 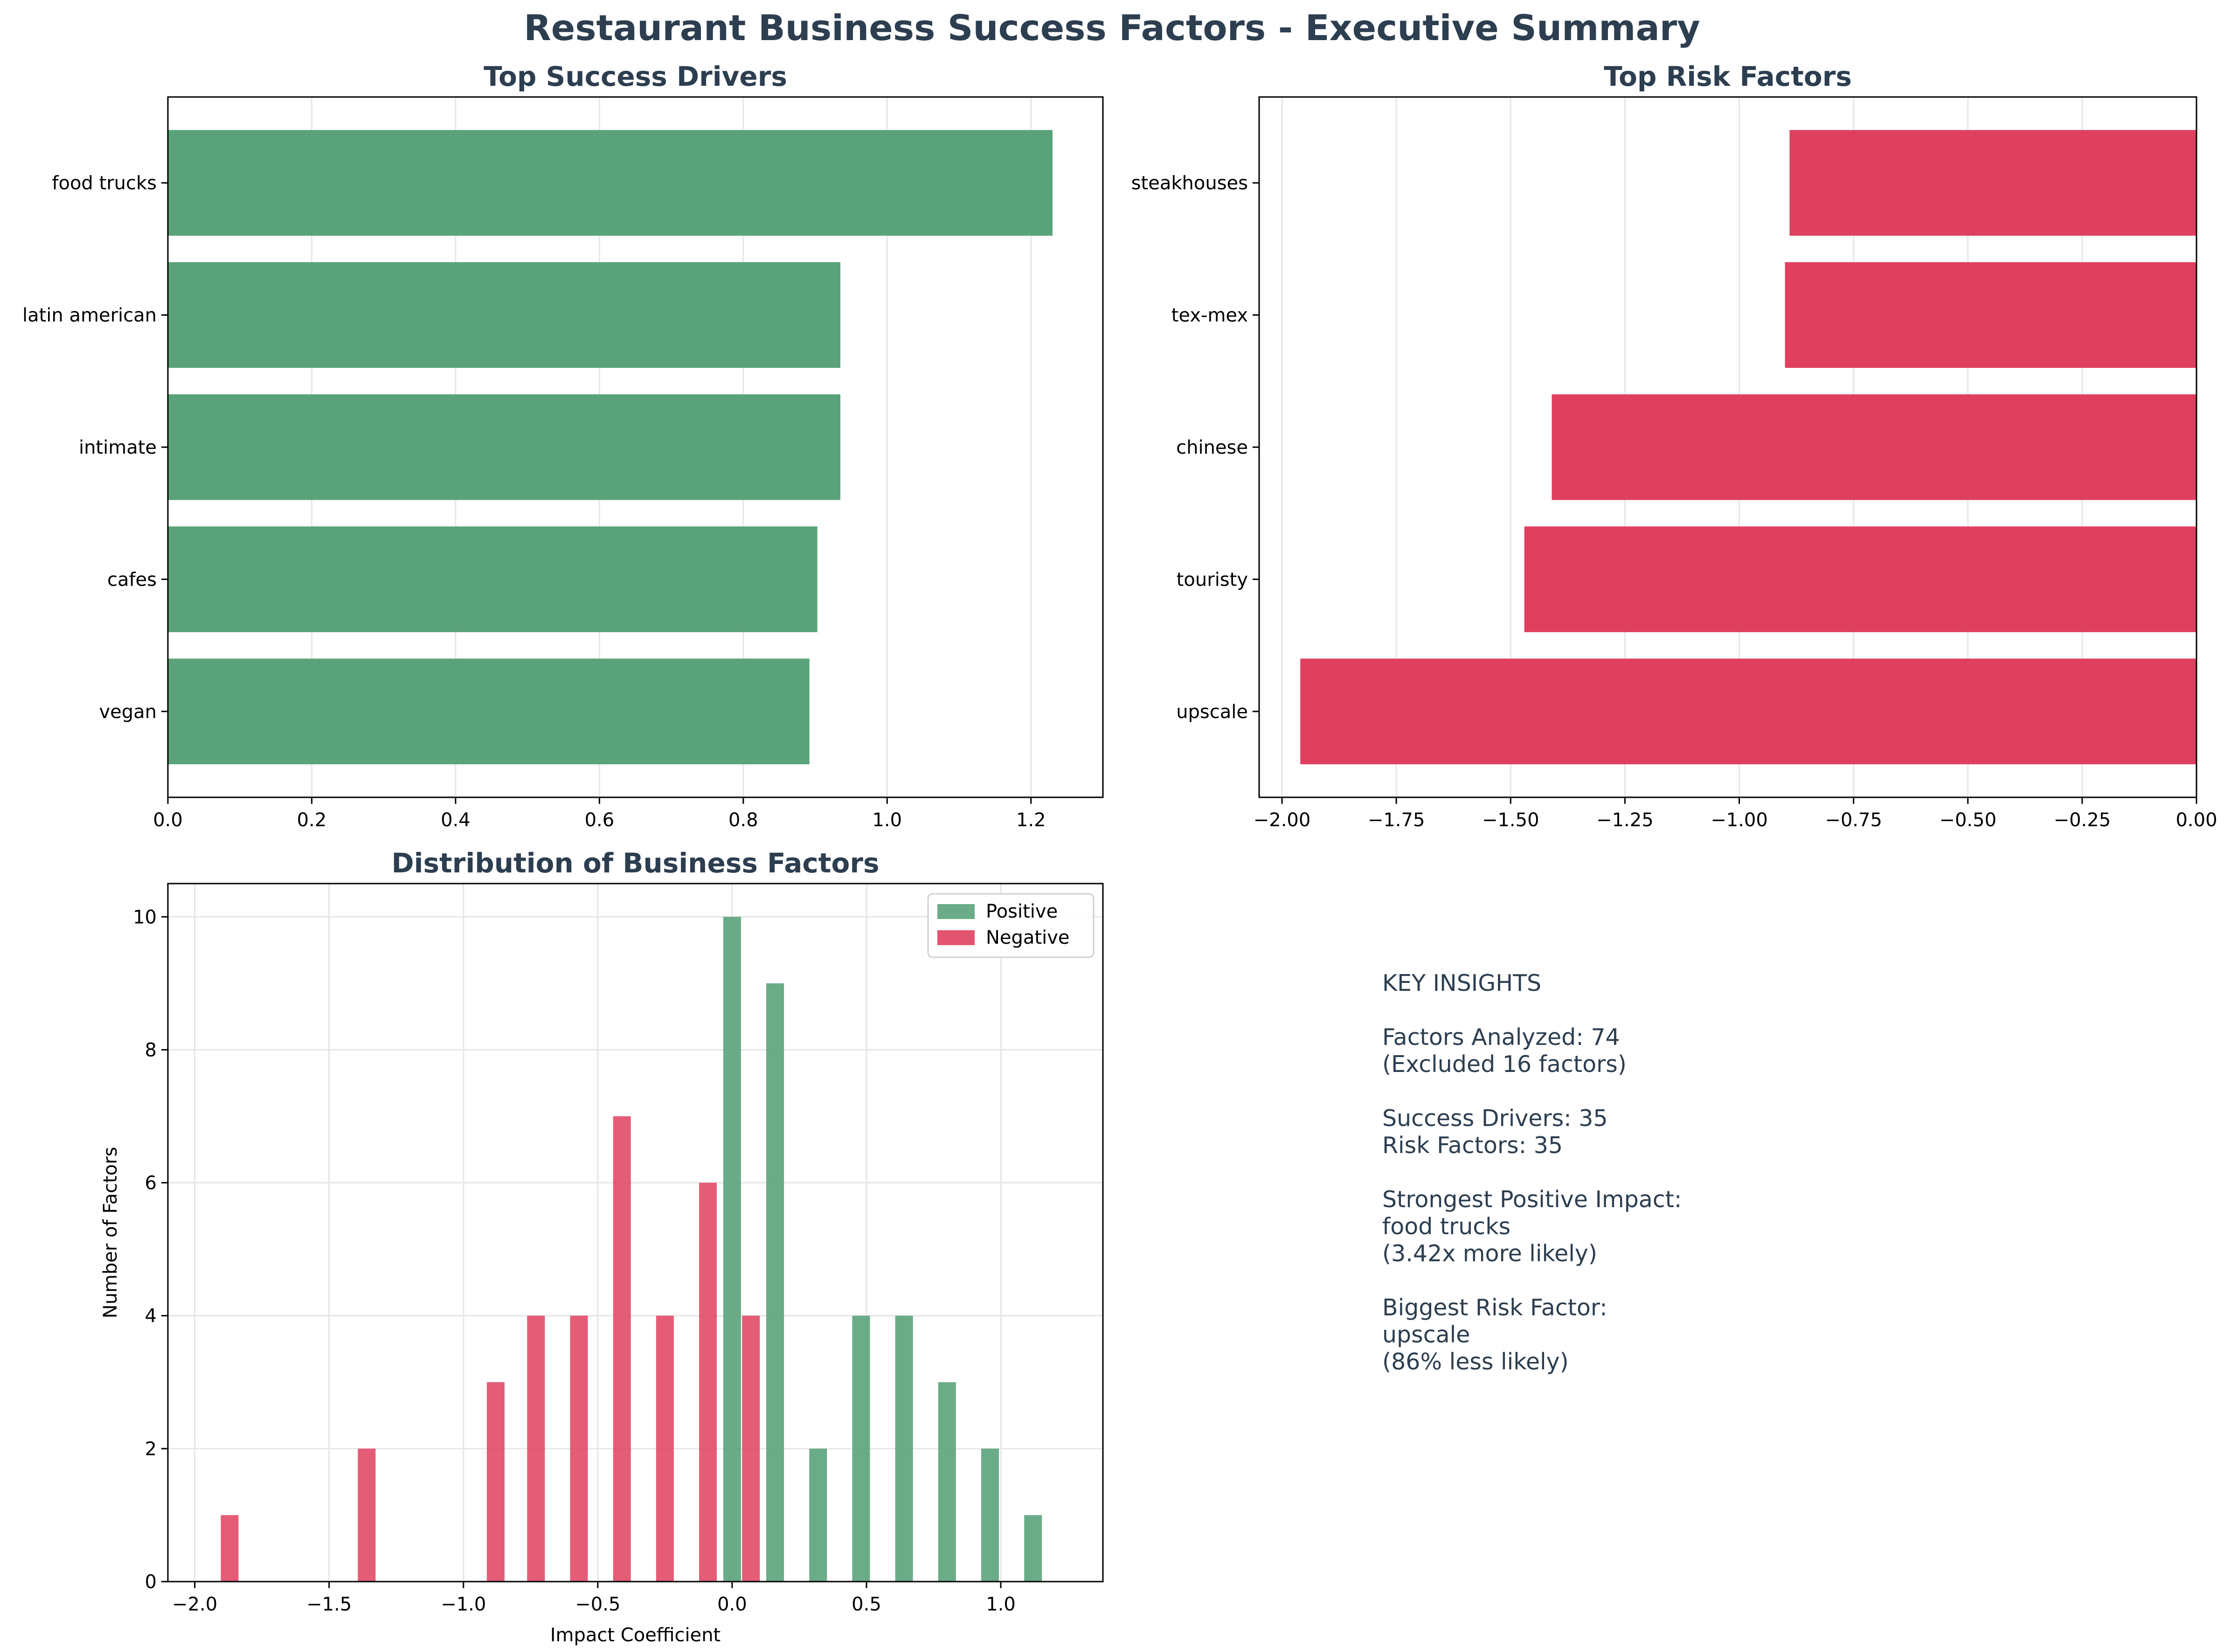 I want to click on insight-line: (Excluded 16 factors), so click(x=1504, y=1064).